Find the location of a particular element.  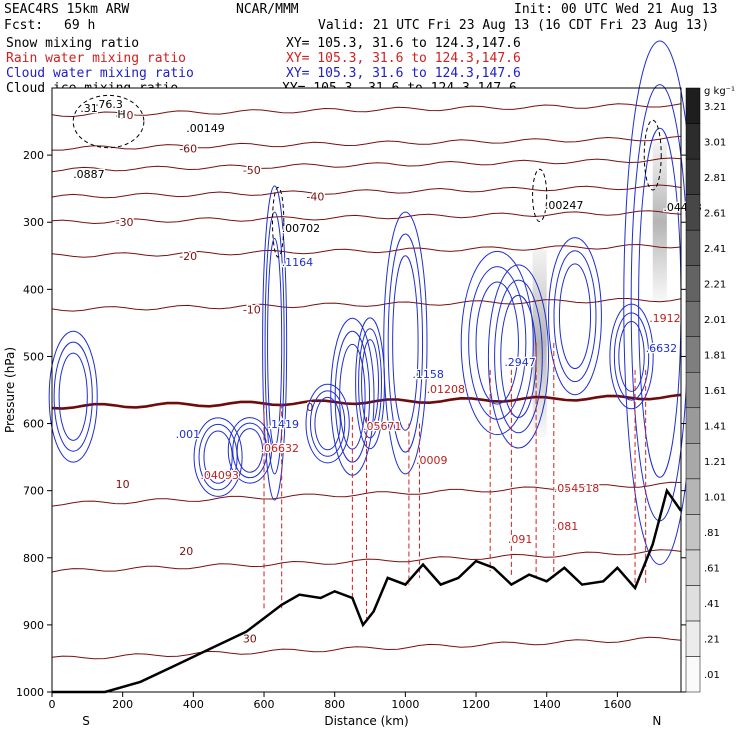

contour-annotation: .1158 is located at coordinates (428, 374).